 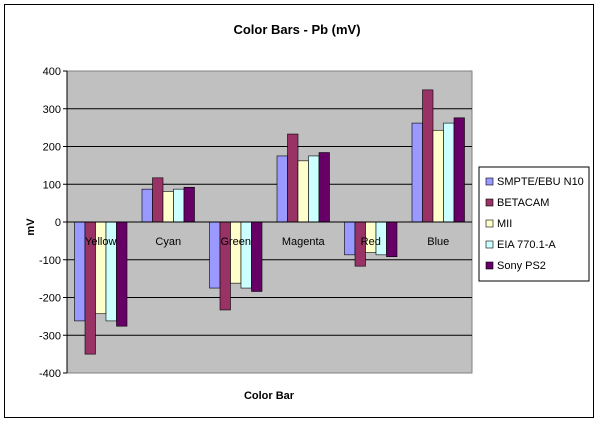 What do you see at coordinates (540, 182) in the screenshot?
I see `legend-label: SMPTE/EBU N10` at bounding box center [540, 182].